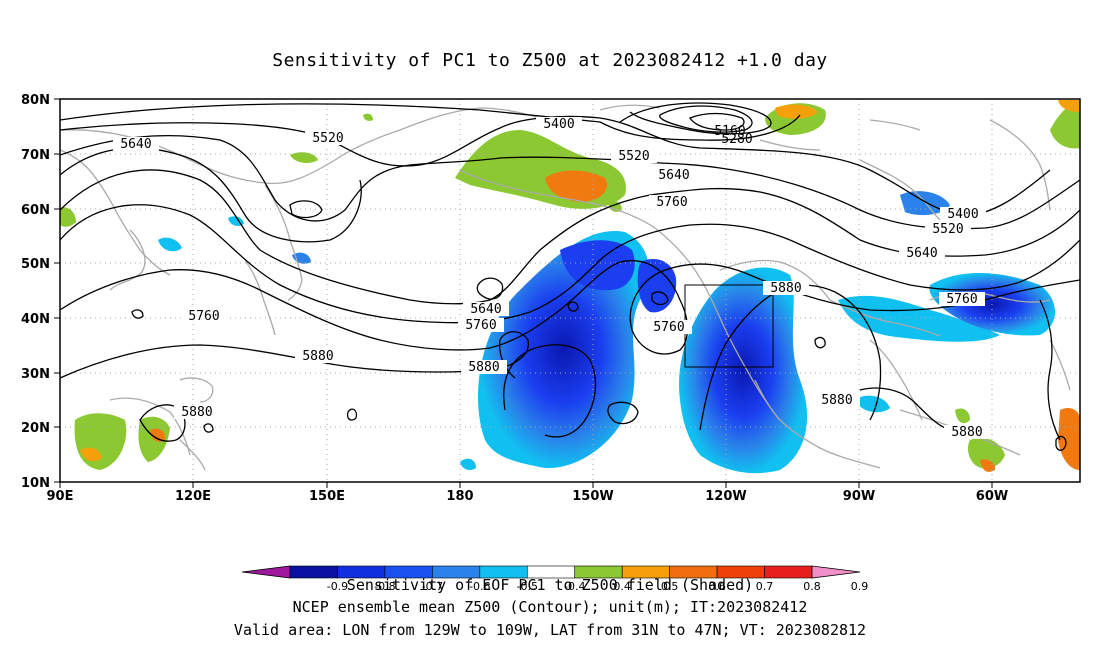 The width and height of the screenshot is (1100, 650). I want to click on lat-label: 40N, so click(35, 319).